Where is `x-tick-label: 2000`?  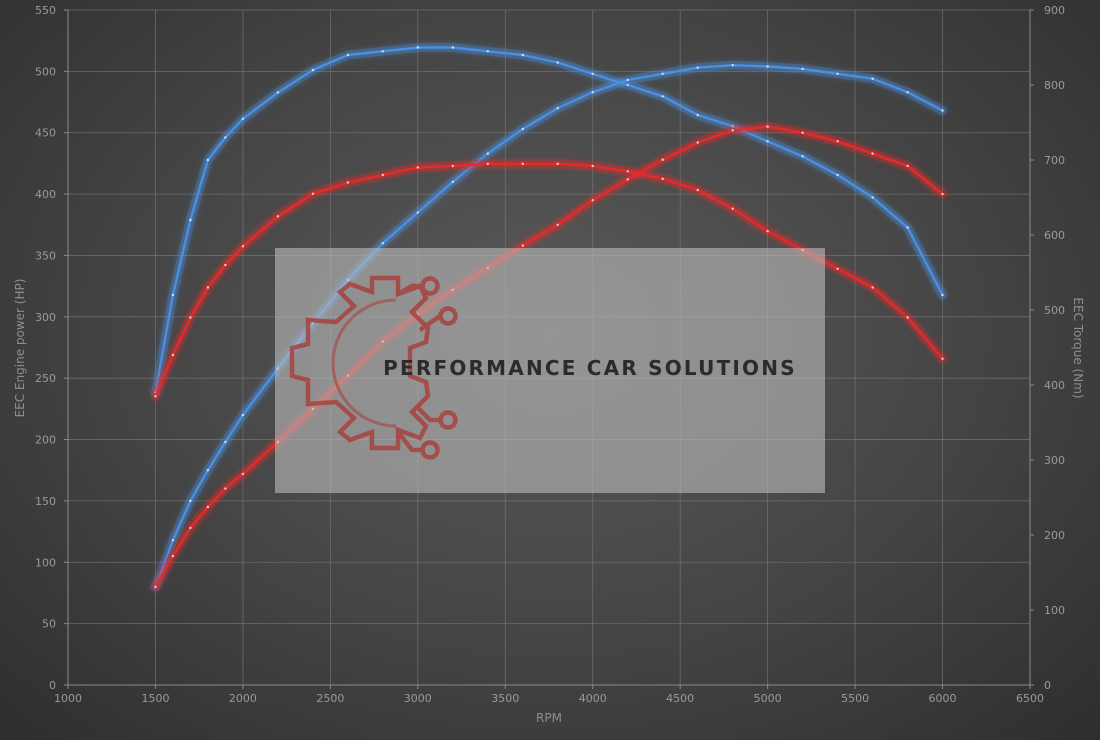 x-tick-label: 2000 is located at coordinates (243, 698).